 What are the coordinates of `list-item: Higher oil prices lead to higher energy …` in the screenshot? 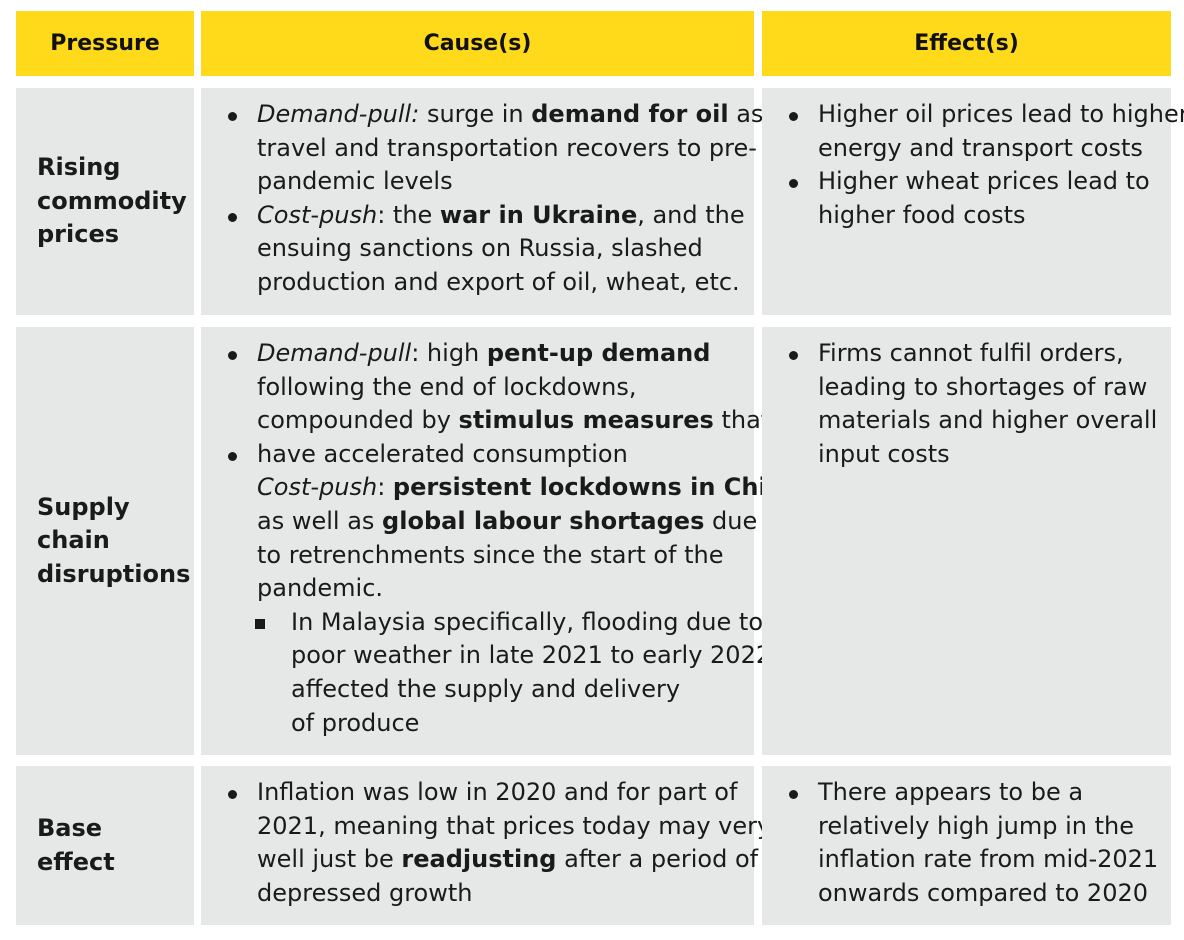 It's located at (982, 131).